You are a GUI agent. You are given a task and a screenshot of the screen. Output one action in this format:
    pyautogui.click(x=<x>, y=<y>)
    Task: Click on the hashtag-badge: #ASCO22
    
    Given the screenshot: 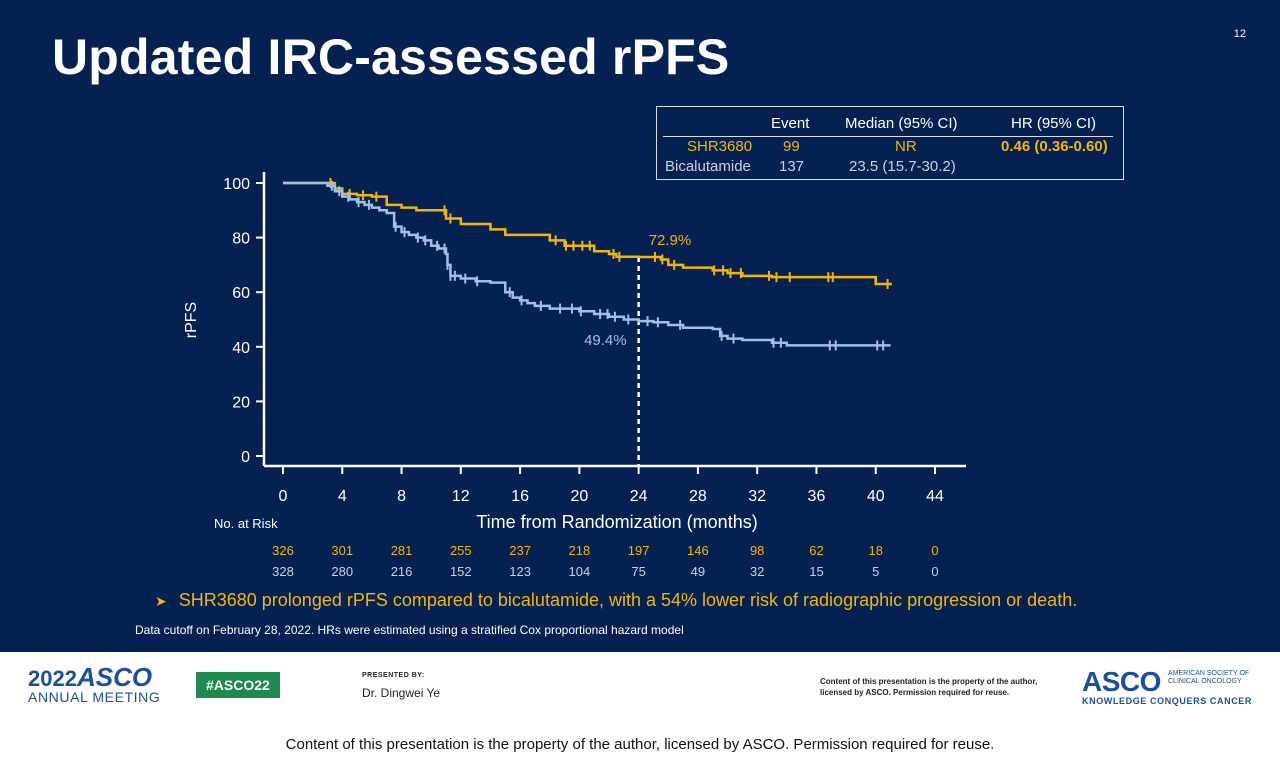 What is the action you would take?
    pyautogui.click(x=238, y=685)
    